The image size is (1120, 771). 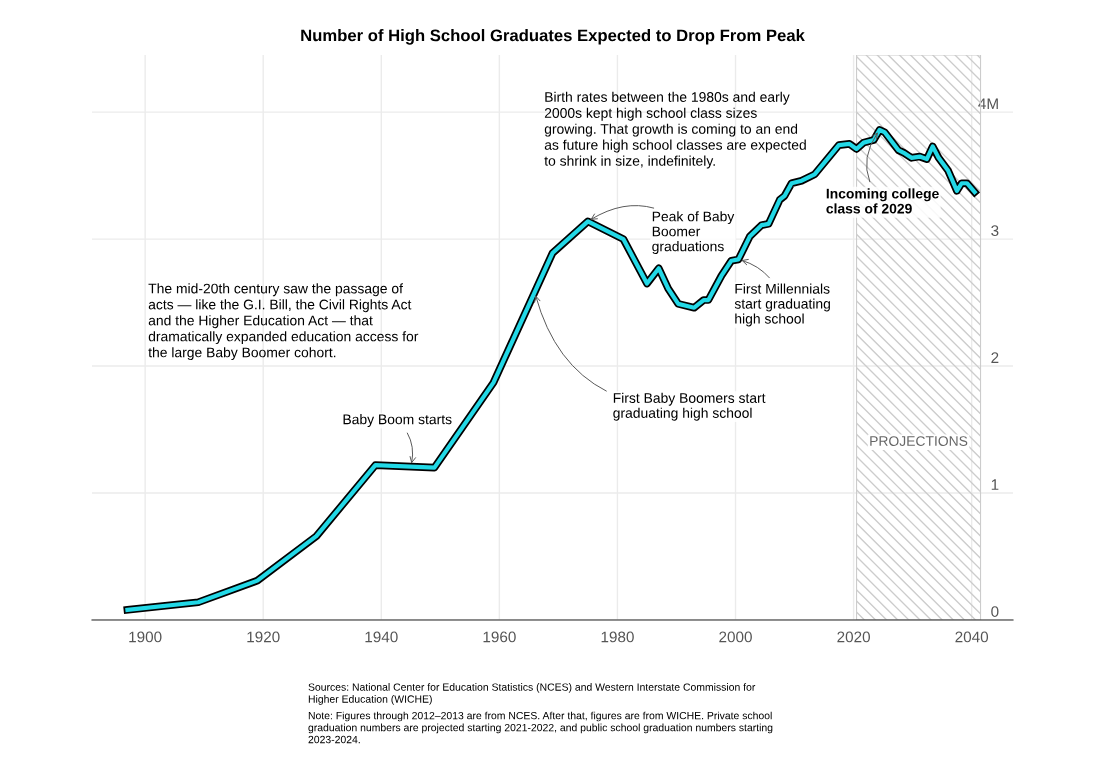 I want to click on source-note: Sources: National Center for Education Statistics (NCES) and Western Interstate Commission for Higher Education (WICHE), so click(x=532, y=694).